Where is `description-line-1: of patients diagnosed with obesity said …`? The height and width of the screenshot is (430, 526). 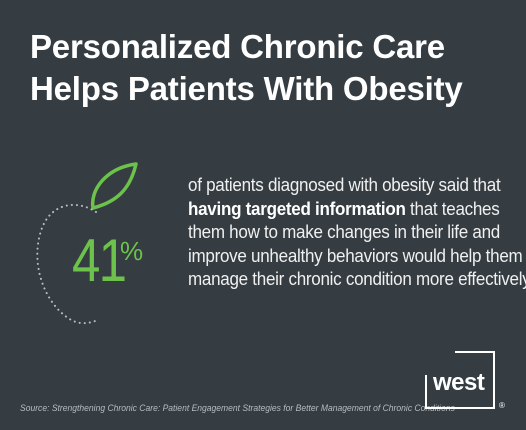
description-line-1: of patients diagnosed with obesity said … is located at coordinates (344, 184).